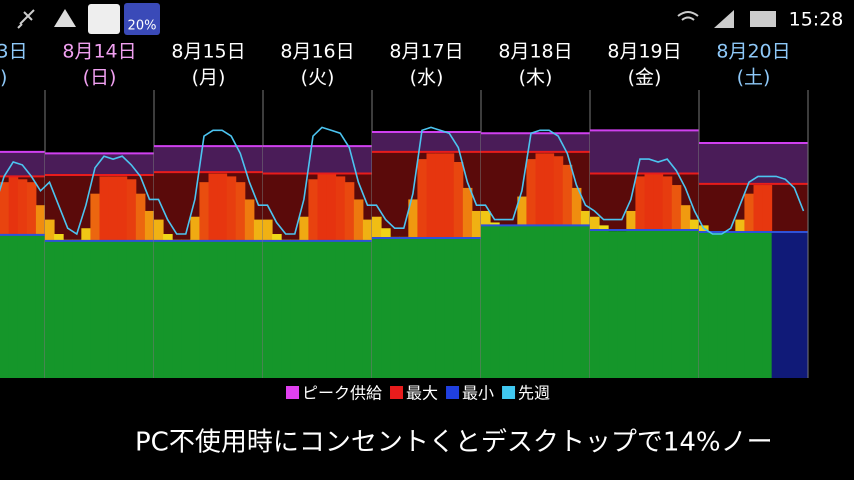 The image size is (854, 480). I want to click on day-date: 8月17日, so click(426, 52).